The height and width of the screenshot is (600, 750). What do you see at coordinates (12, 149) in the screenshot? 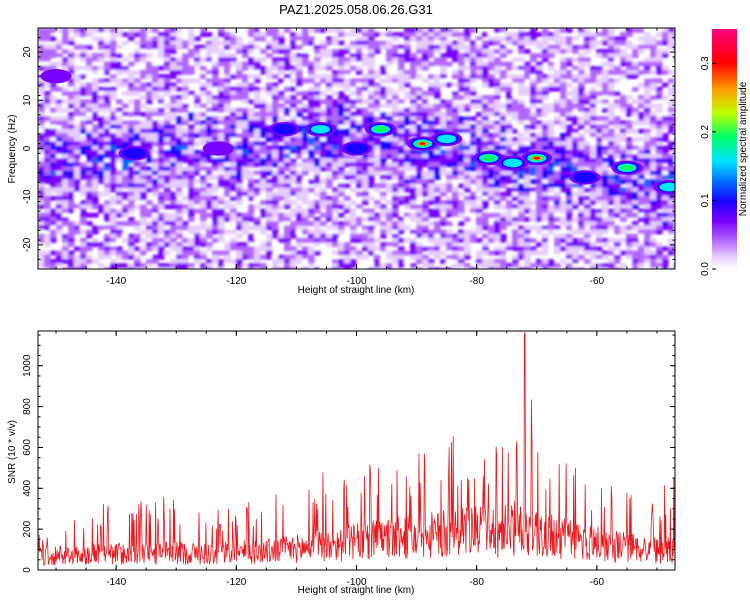
I see `spectrogram-ylabel: Frequency (Hz)` at bounding box center [12, 149].